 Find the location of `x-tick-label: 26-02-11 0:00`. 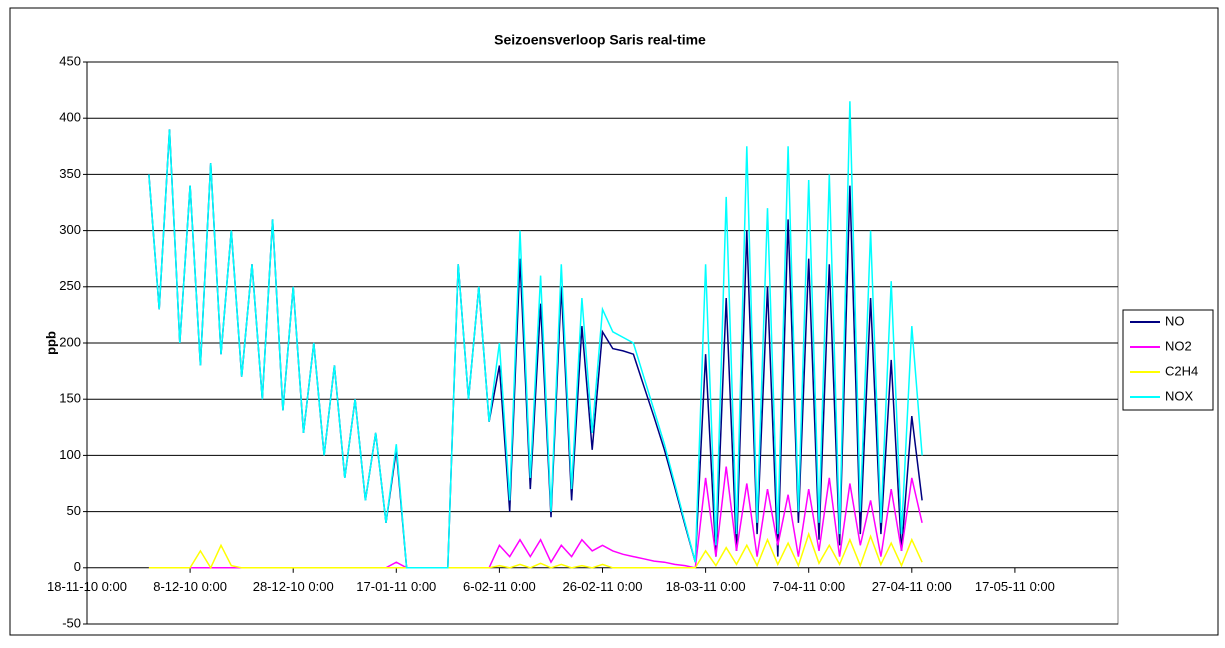

x-tick-label: 26-02-11 0:00 is located at coordinates (603, 586).